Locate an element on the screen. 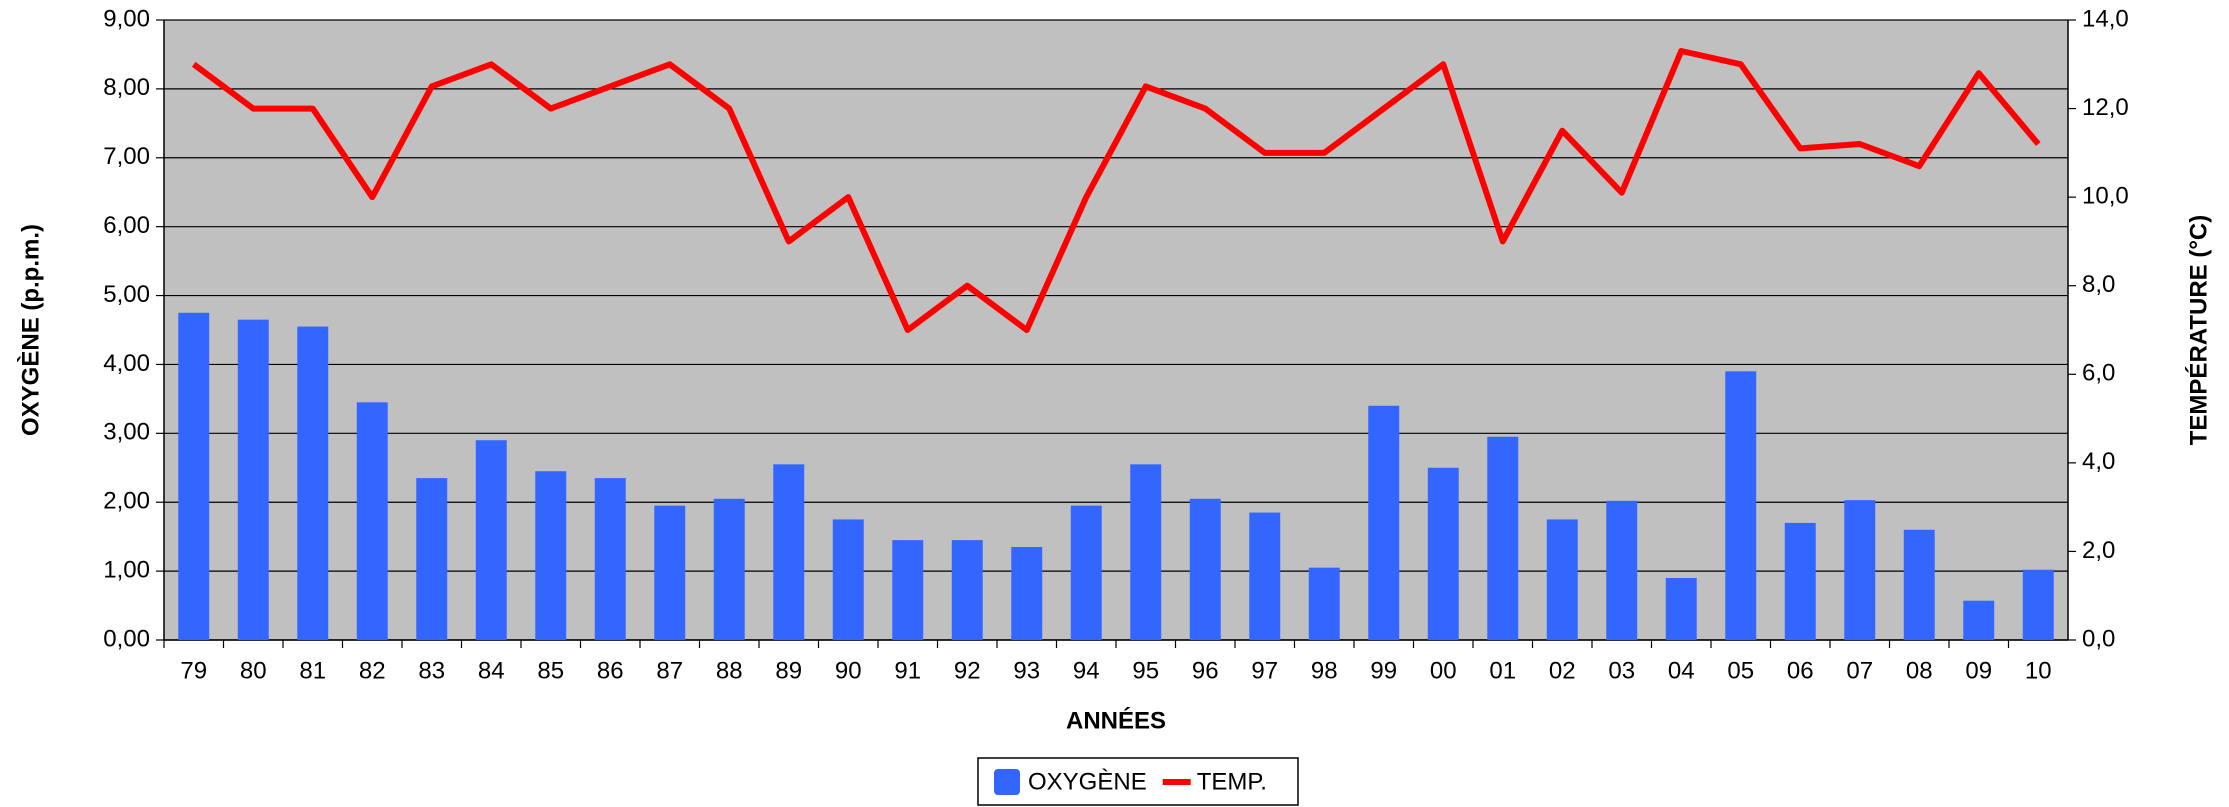 The height and width of the screenshot is (807, 2229). y-tick-label: 7,00 is located at coordinates (126, 156).